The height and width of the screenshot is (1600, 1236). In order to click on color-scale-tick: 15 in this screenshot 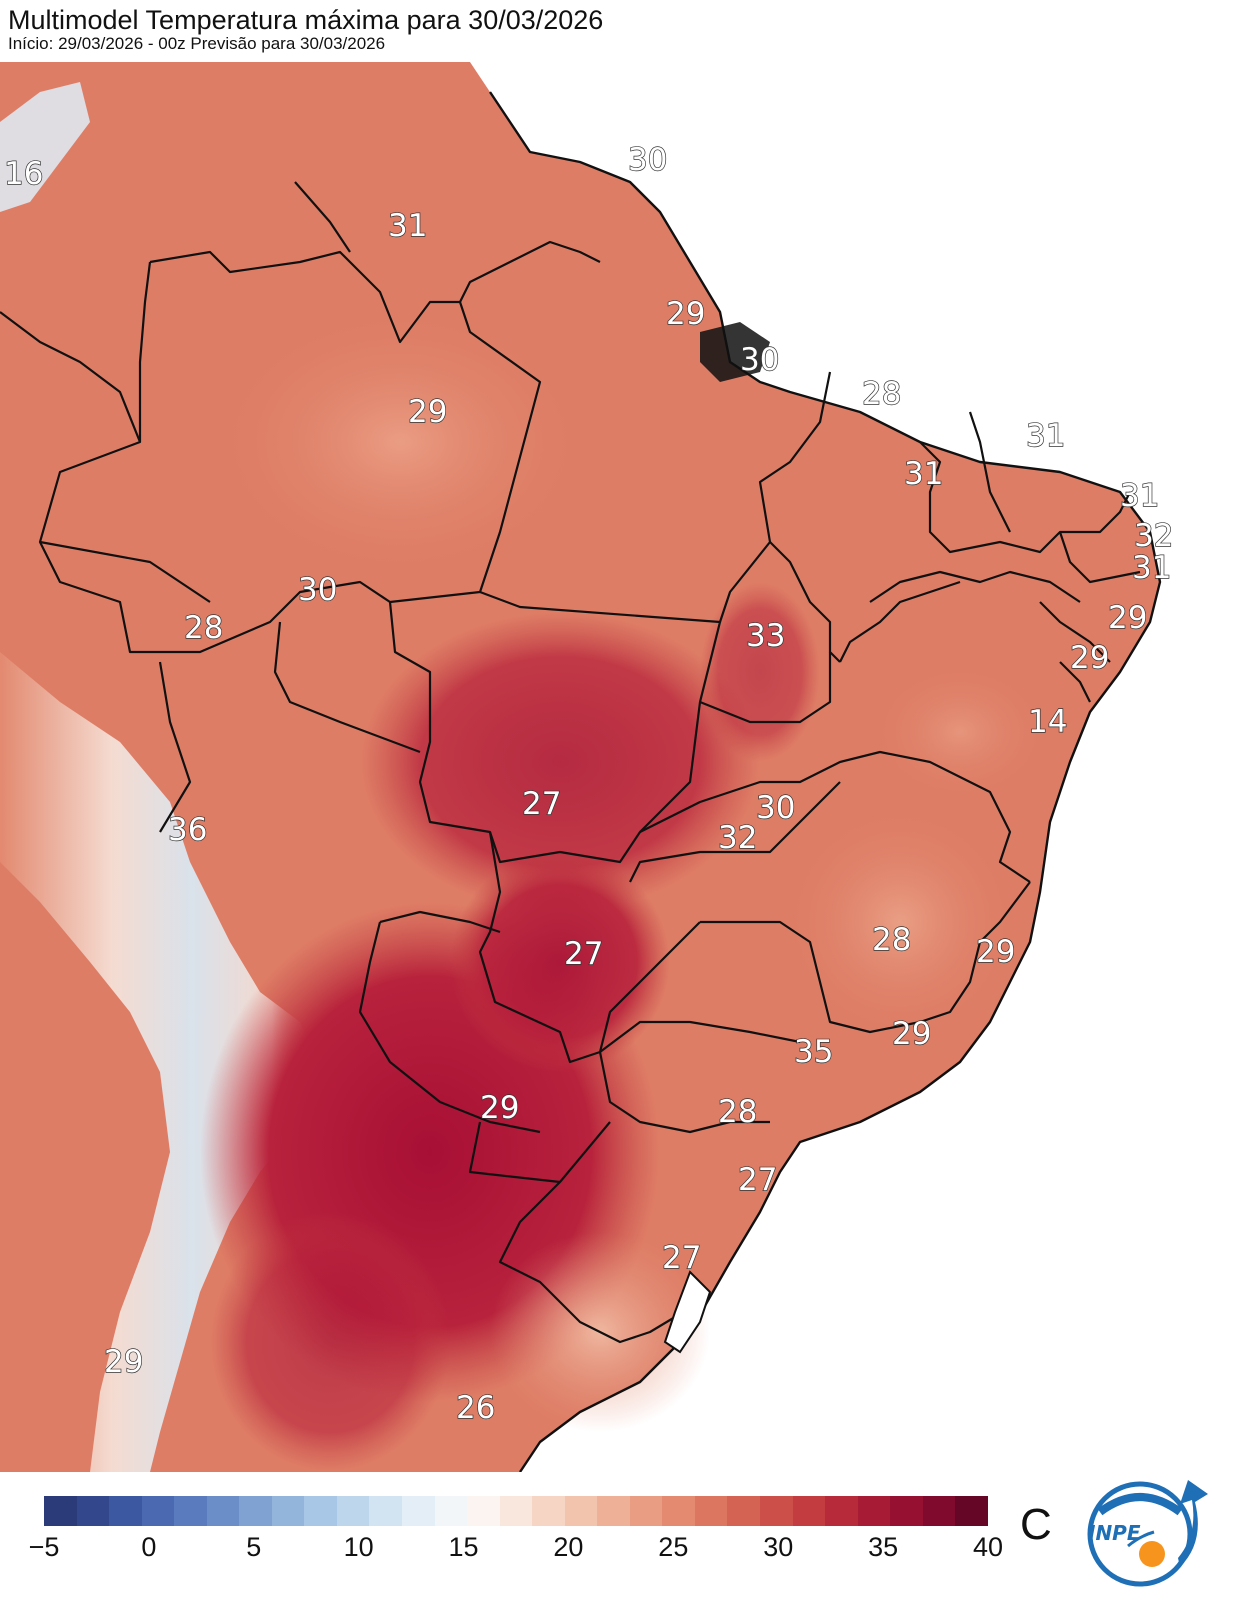, I will do `click(463, 1547)`.